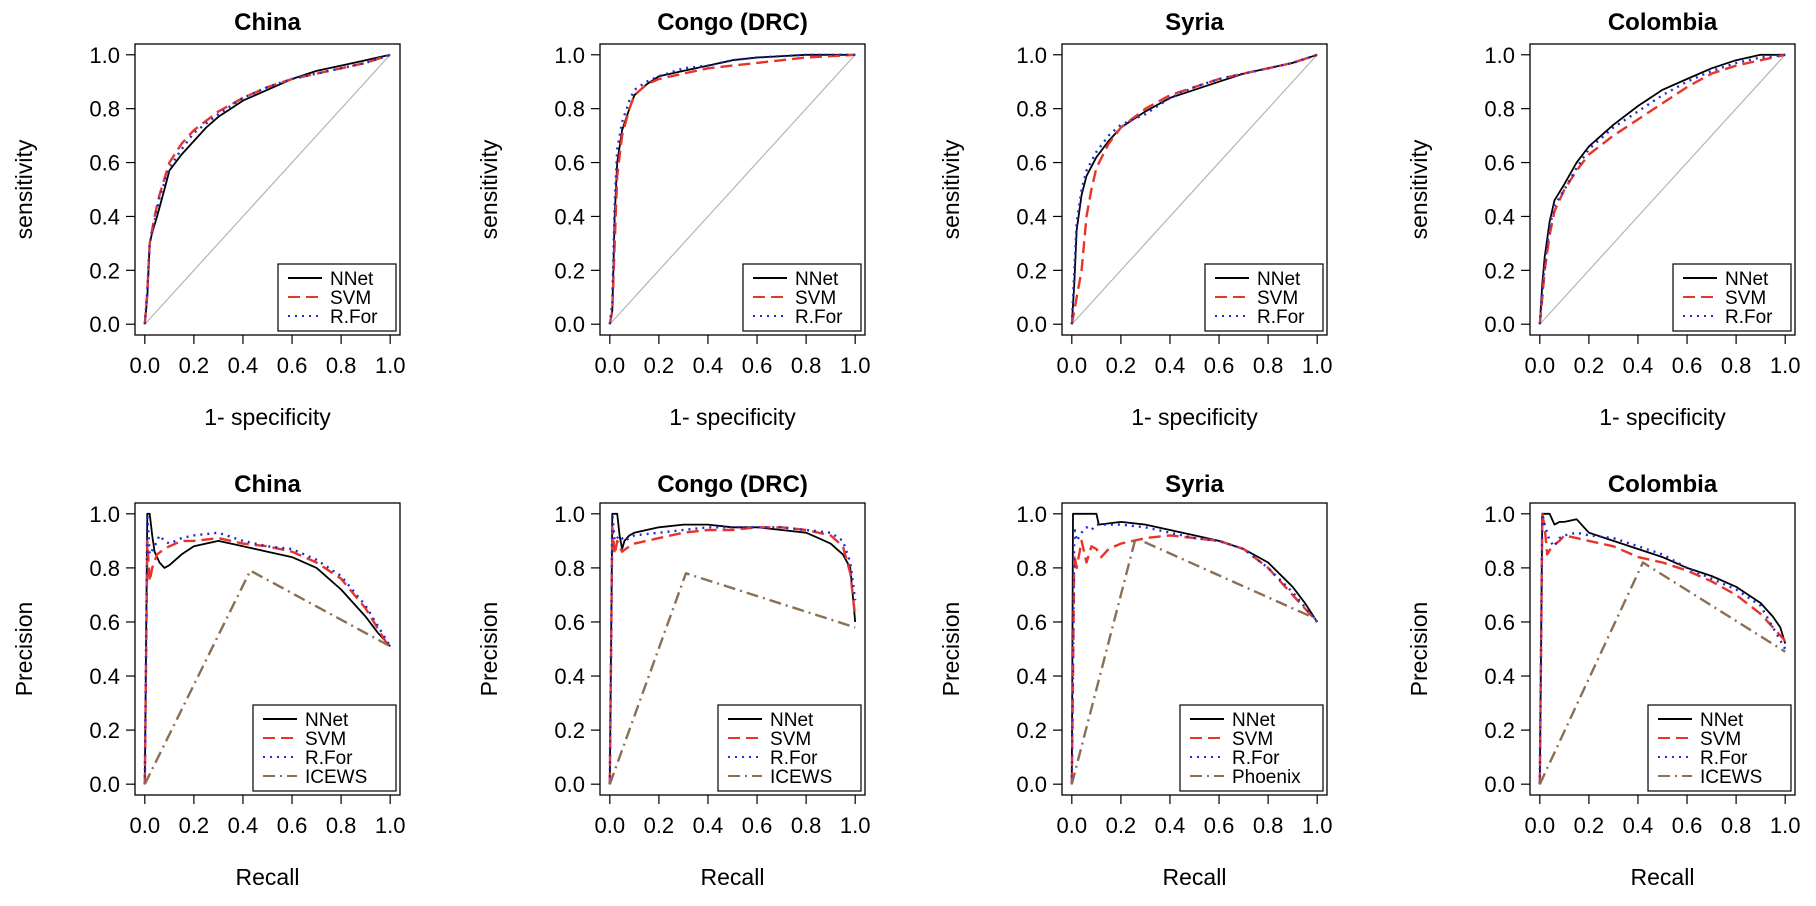  I want to click on y-axis-label: sensitivity, so click(24, 189).